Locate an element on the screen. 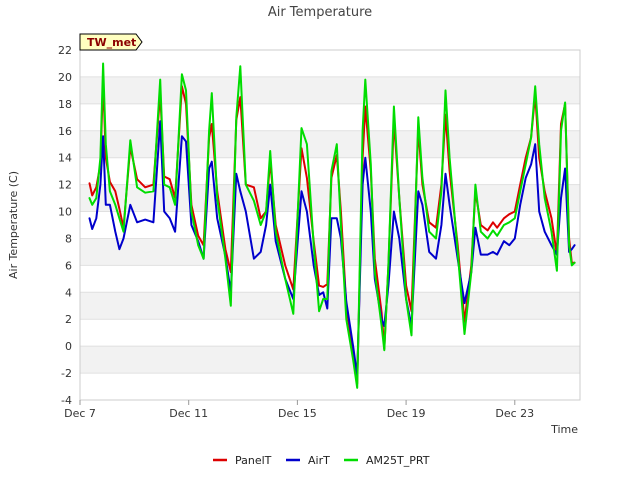  legend-item: PanelT is located at coordinates (242, 460).